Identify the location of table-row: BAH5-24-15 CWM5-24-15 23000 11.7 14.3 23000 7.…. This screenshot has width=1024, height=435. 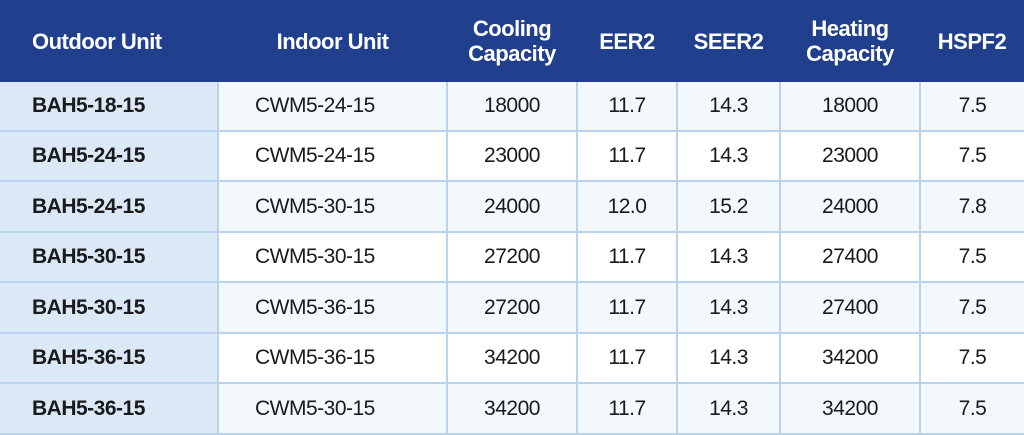
(512, 156).